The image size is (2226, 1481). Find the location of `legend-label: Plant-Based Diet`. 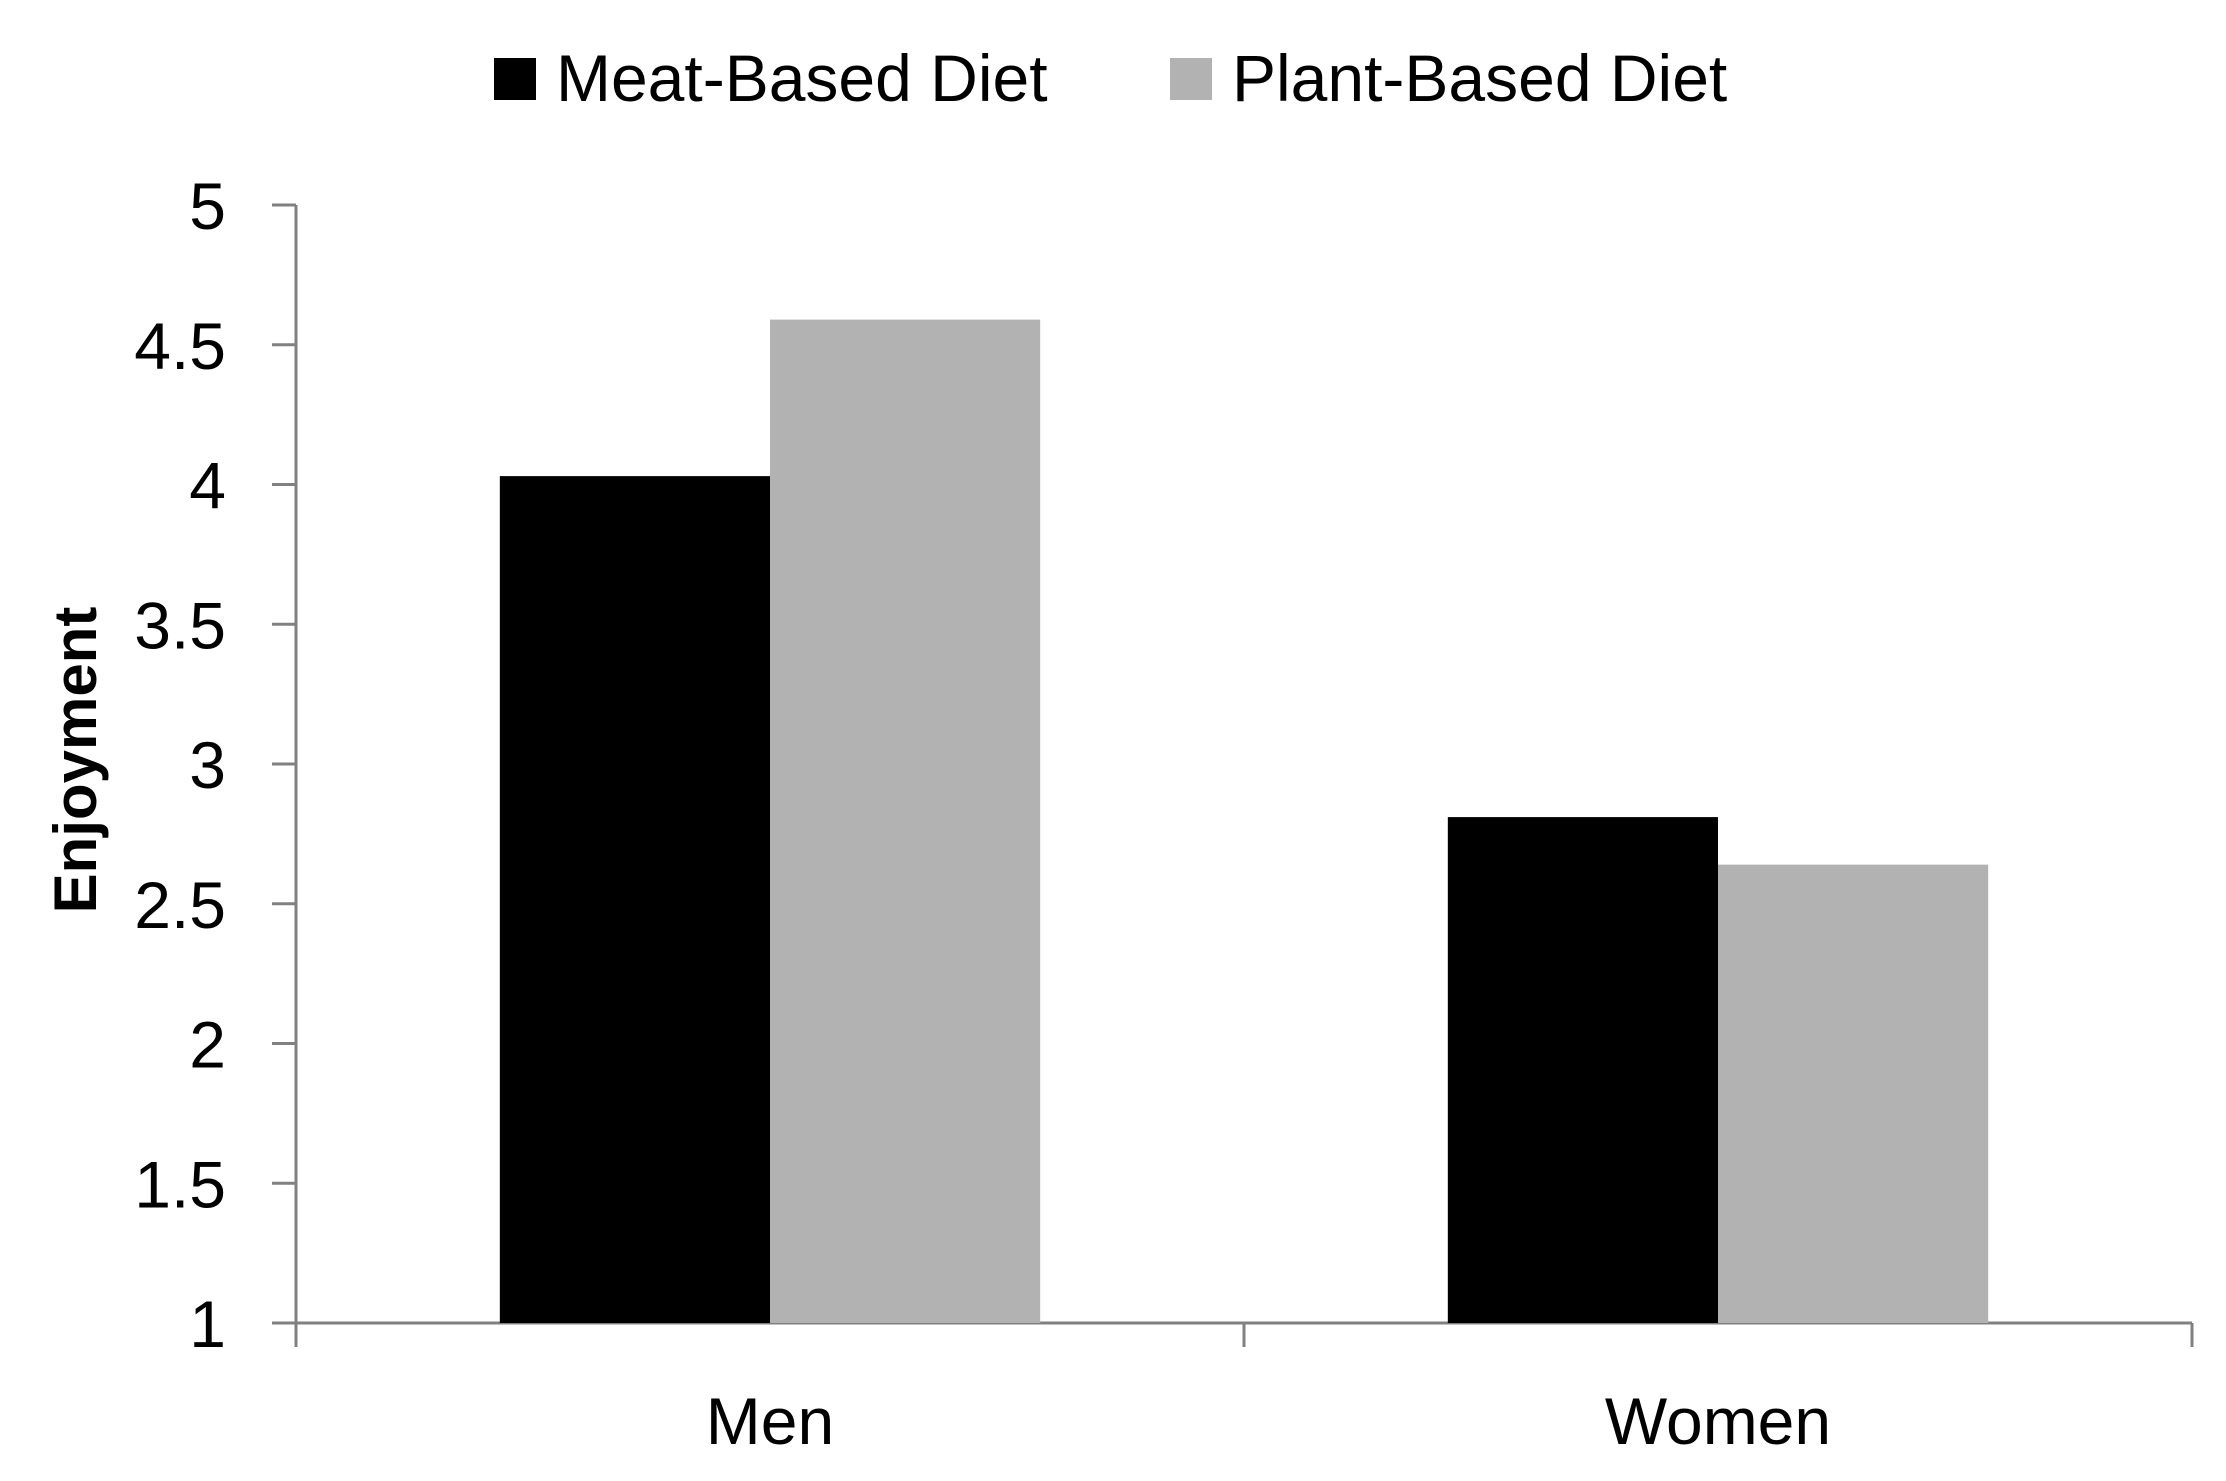

legend-label: Plant-Based Diet is located at coordinates (1479, 78).